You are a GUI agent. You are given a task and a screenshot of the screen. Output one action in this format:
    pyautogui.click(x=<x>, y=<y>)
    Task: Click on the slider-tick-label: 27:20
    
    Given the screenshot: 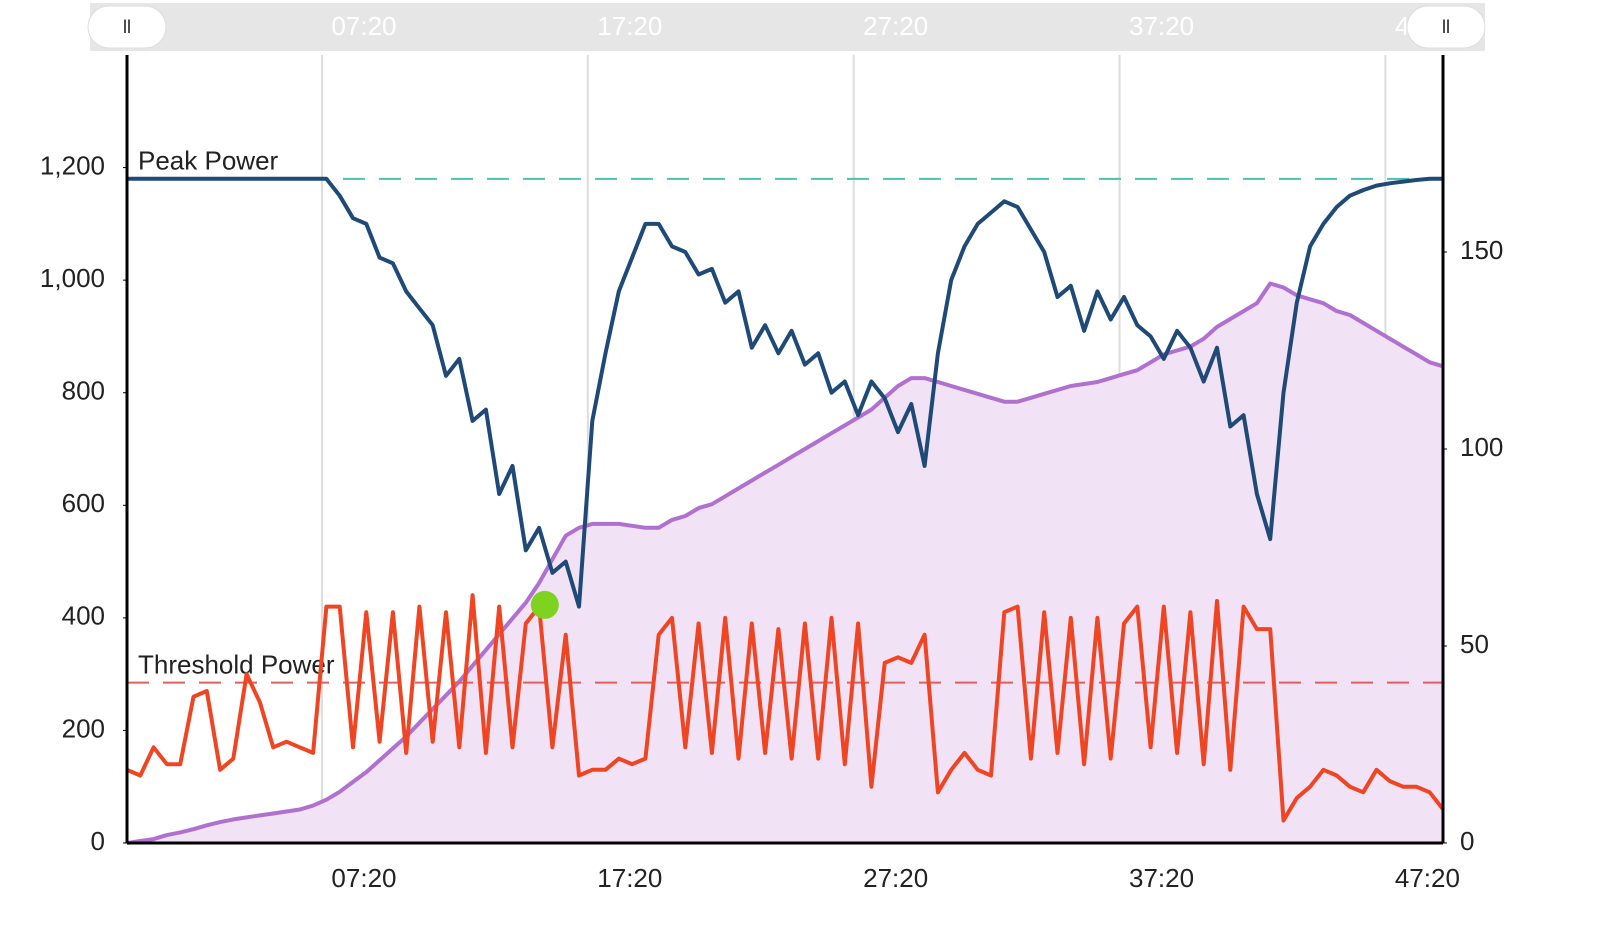 What is the action you would take?
    pyautogui.click(x=895, y=26)
    